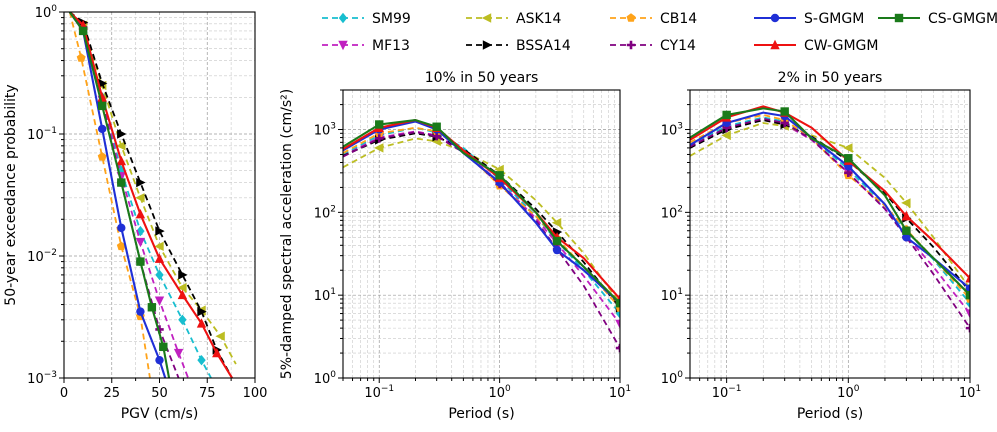  What do you see at coordinates (366, 46) in the screenshot?
I see `legend-item-mf13: MF13` at bounding box center [366, 46].